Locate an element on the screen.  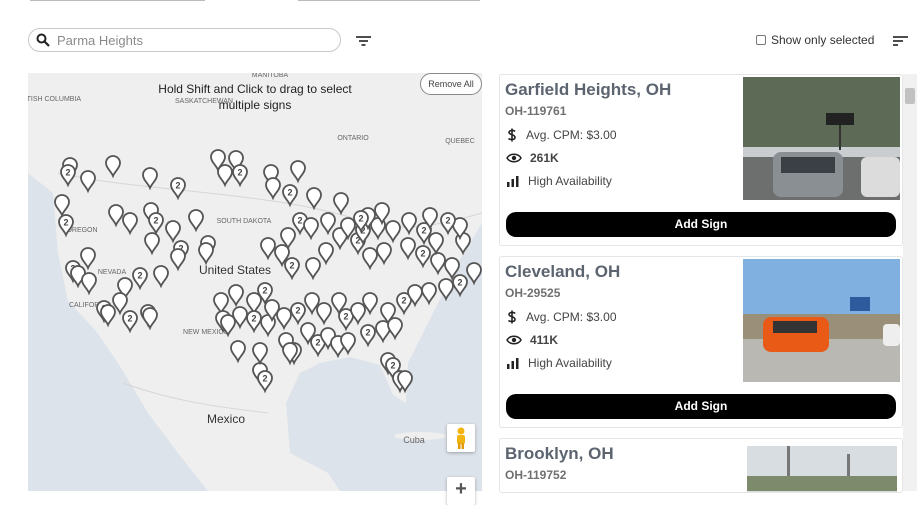
filter-icon is located at coordinates (363, 41).